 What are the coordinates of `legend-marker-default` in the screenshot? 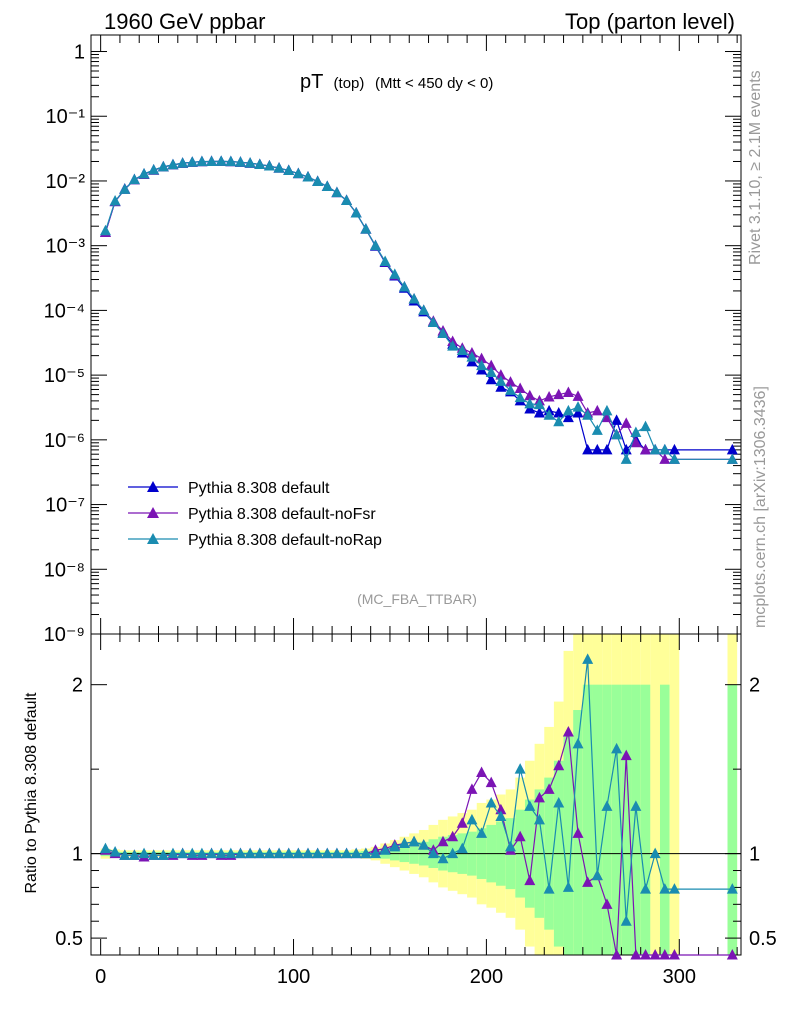 It's located at (153, 486).